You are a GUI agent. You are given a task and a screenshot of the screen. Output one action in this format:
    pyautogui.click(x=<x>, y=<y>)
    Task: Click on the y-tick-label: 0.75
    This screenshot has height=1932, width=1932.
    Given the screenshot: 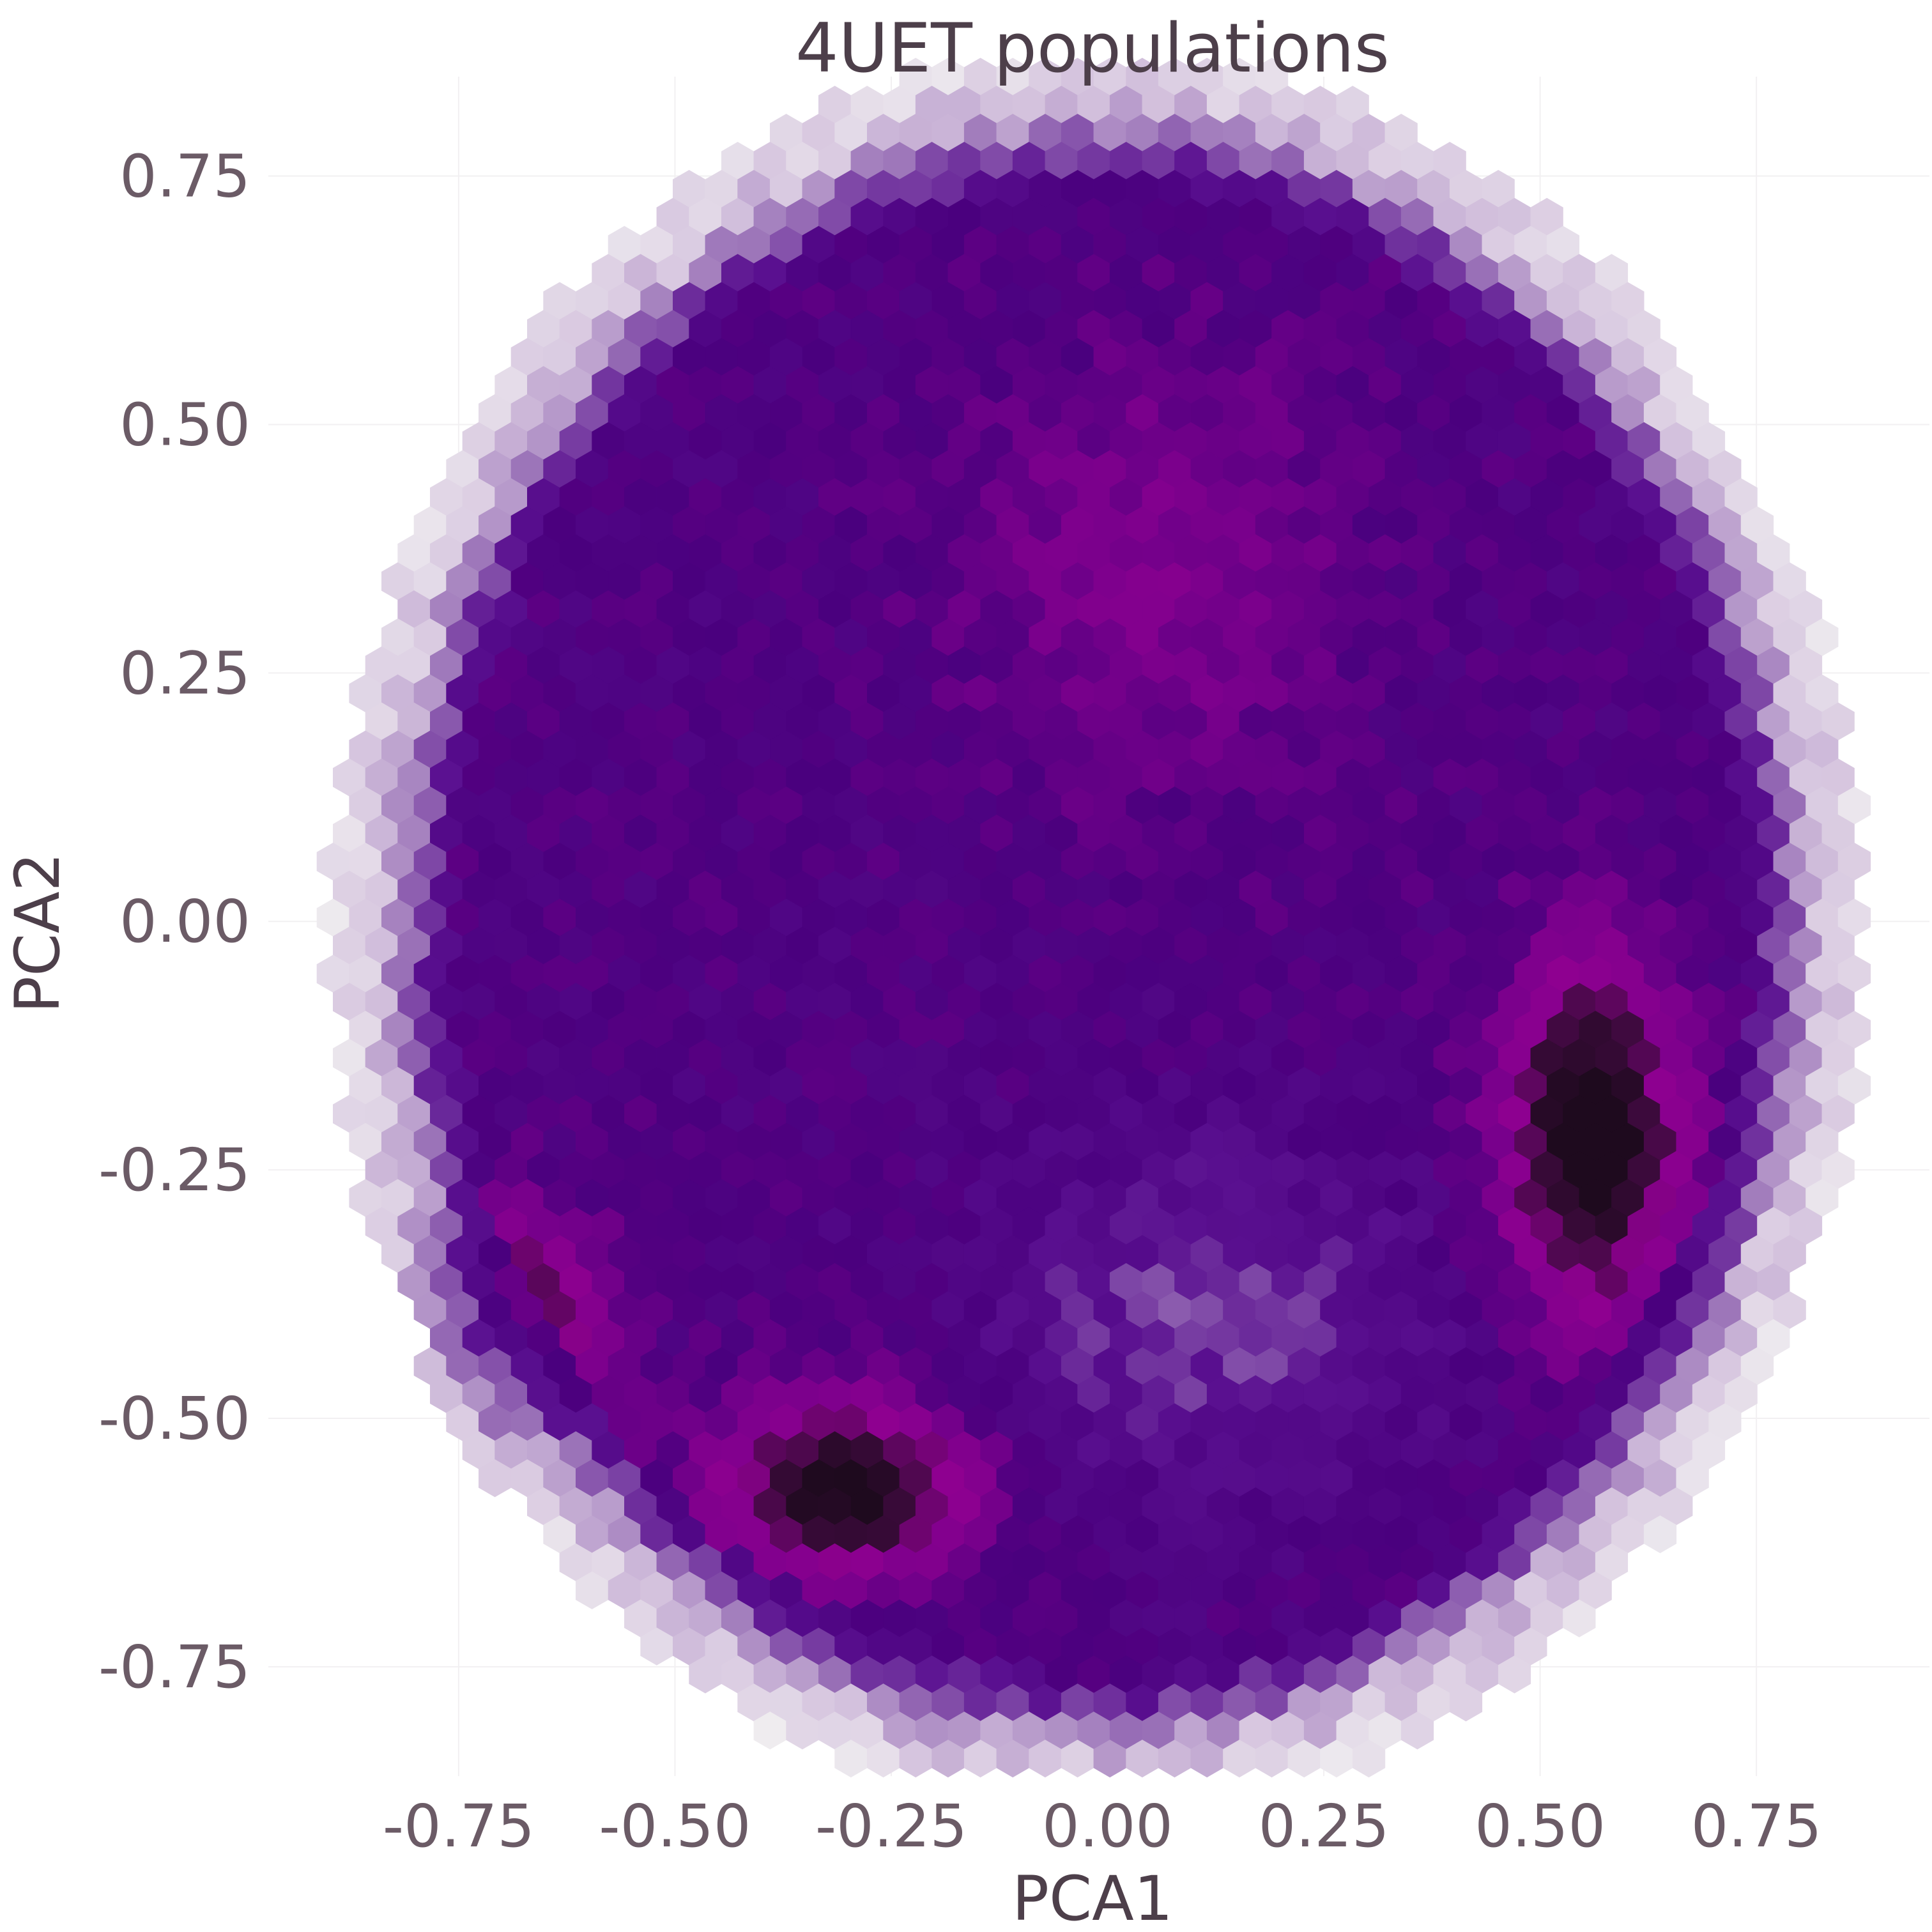 What is the action you would take?
    pyautogui.click(x=184, y=176)
    